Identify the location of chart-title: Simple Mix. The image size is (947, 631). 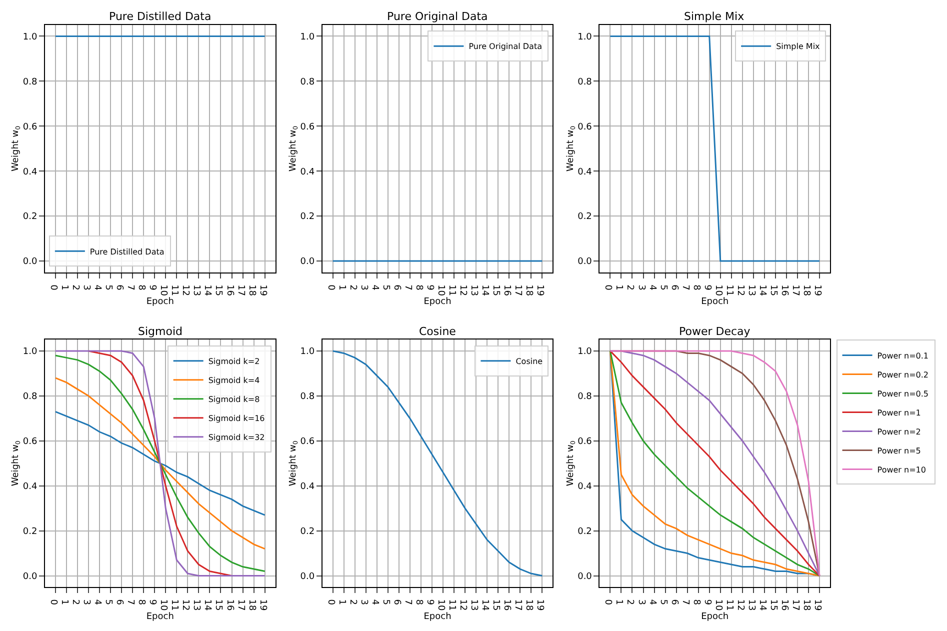
(714, 16).